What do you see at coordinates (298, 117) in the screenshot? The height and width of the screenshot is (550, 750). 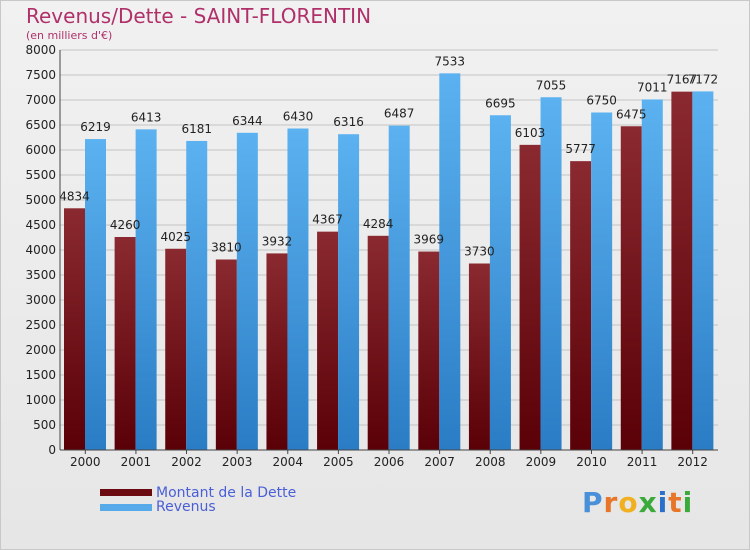 I see `data-label-revenus: 6430` at bounding box center [298, 117].